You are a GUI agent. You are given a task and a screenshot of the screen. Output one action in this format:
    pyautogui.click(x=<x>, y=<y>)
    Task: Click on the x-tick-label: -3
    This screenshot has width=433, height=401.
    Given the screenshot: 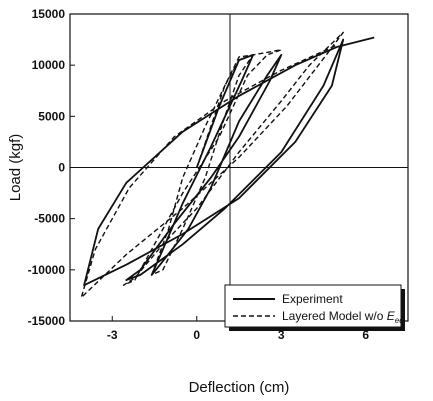 What is the action you would take?
    pyautogui.click(x=112, y=335)
    